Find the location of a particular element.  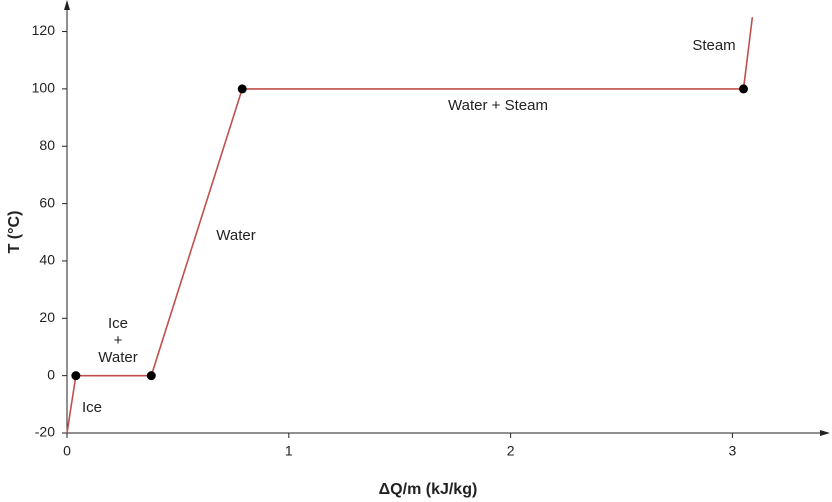

y-tick-label: 20 is located at coordinates (47, 317).